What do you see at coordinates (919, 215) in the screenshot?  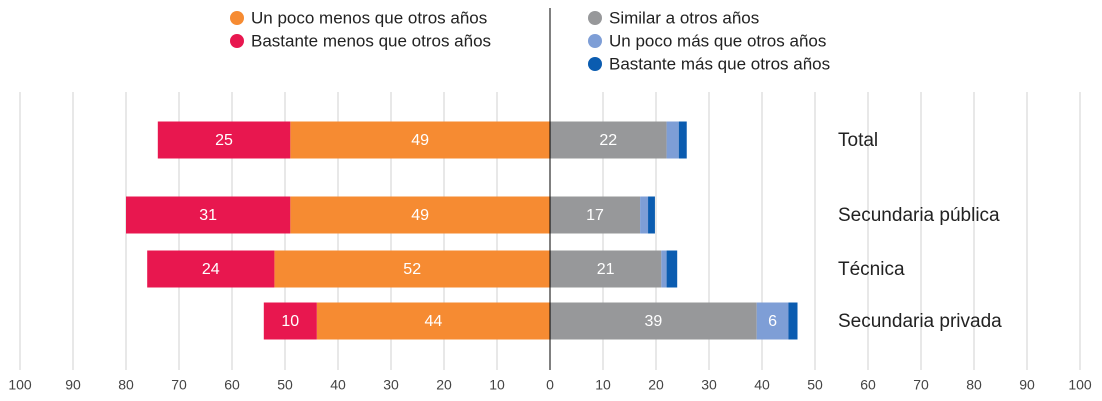 I see `category-label: Secundaria pública` at bounding box center [919, 215].